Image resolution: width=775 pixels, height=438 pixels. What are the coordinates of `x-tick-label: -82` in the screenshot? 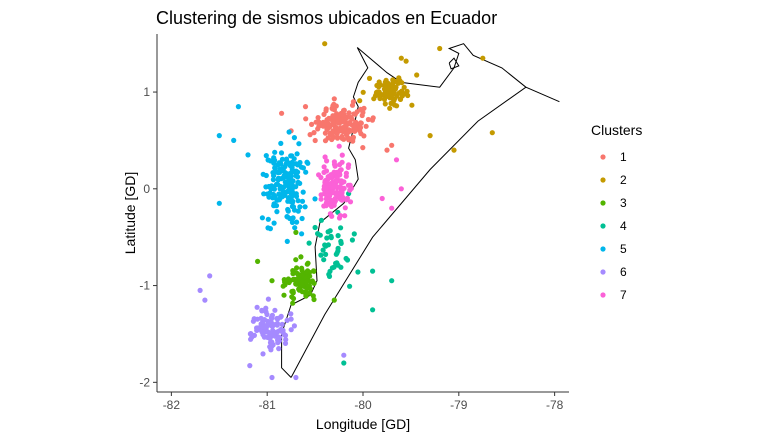 It's located at (172, 405).